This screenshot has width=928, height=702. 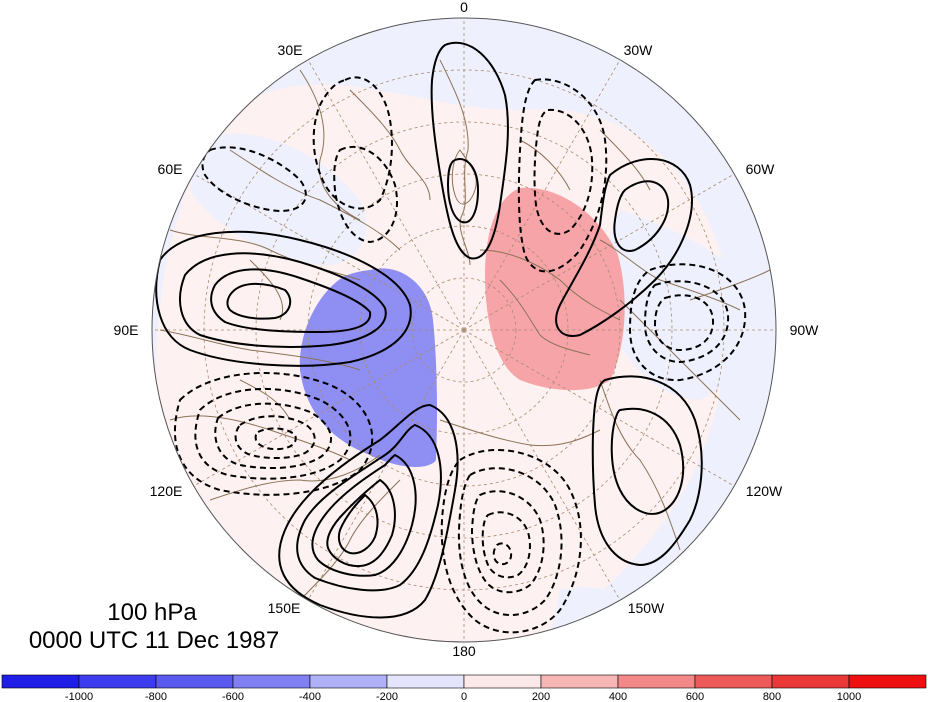 I want to click on strong-negative-shading, so click(x=368, y=367).